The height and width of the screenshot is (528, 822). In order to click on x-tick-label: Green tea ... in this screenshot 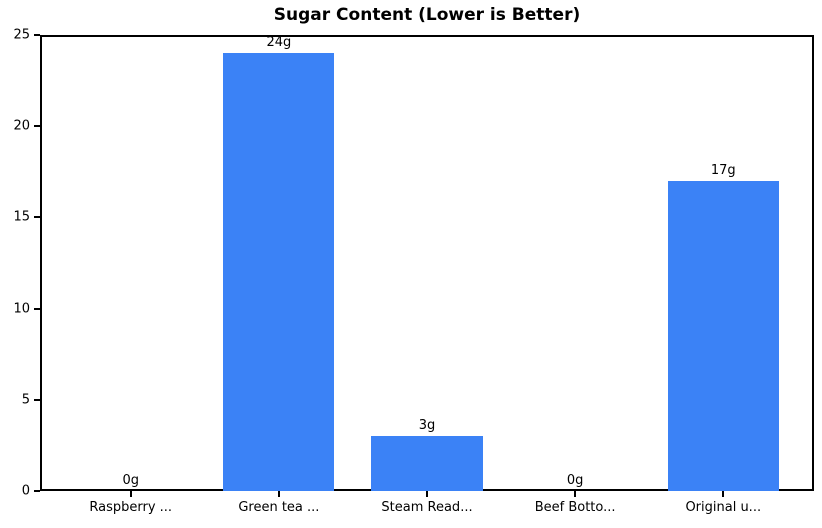, I will do `click(279, 507)`.